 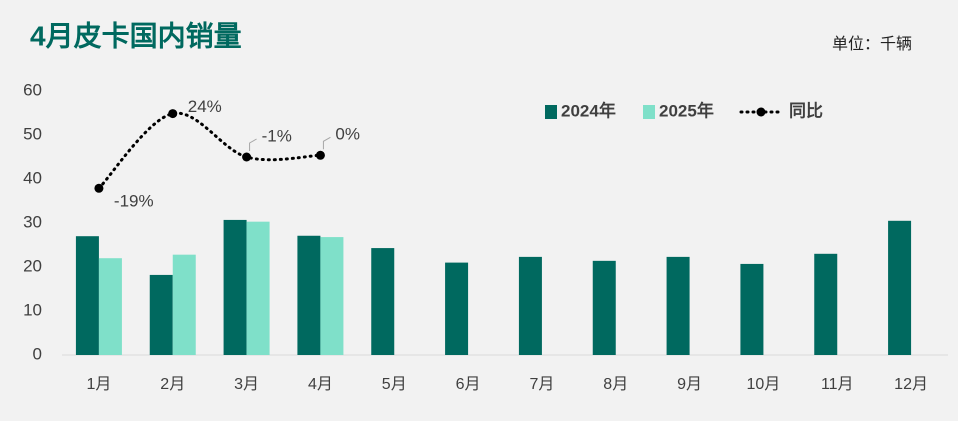 I want to click on x-tick-label: 1月, so click(x=98, y=384).